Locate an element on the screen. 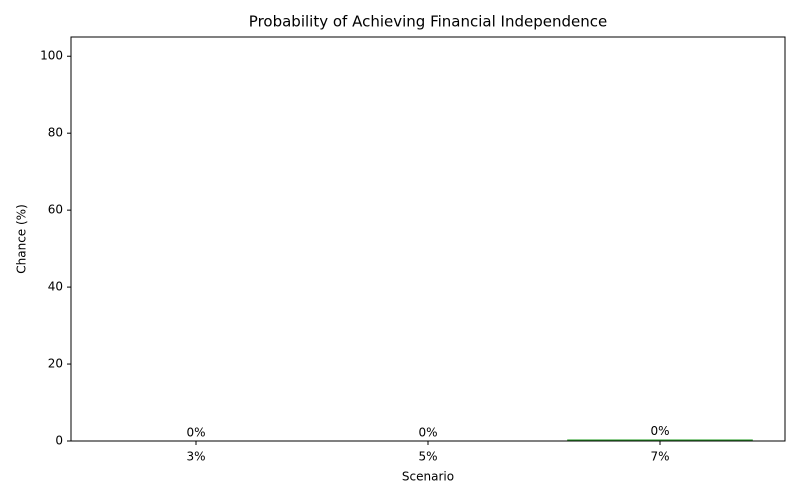 The height and width of the screenshot is (504, 800). x-tick-label: 3% is located at coordinates (195, 457).